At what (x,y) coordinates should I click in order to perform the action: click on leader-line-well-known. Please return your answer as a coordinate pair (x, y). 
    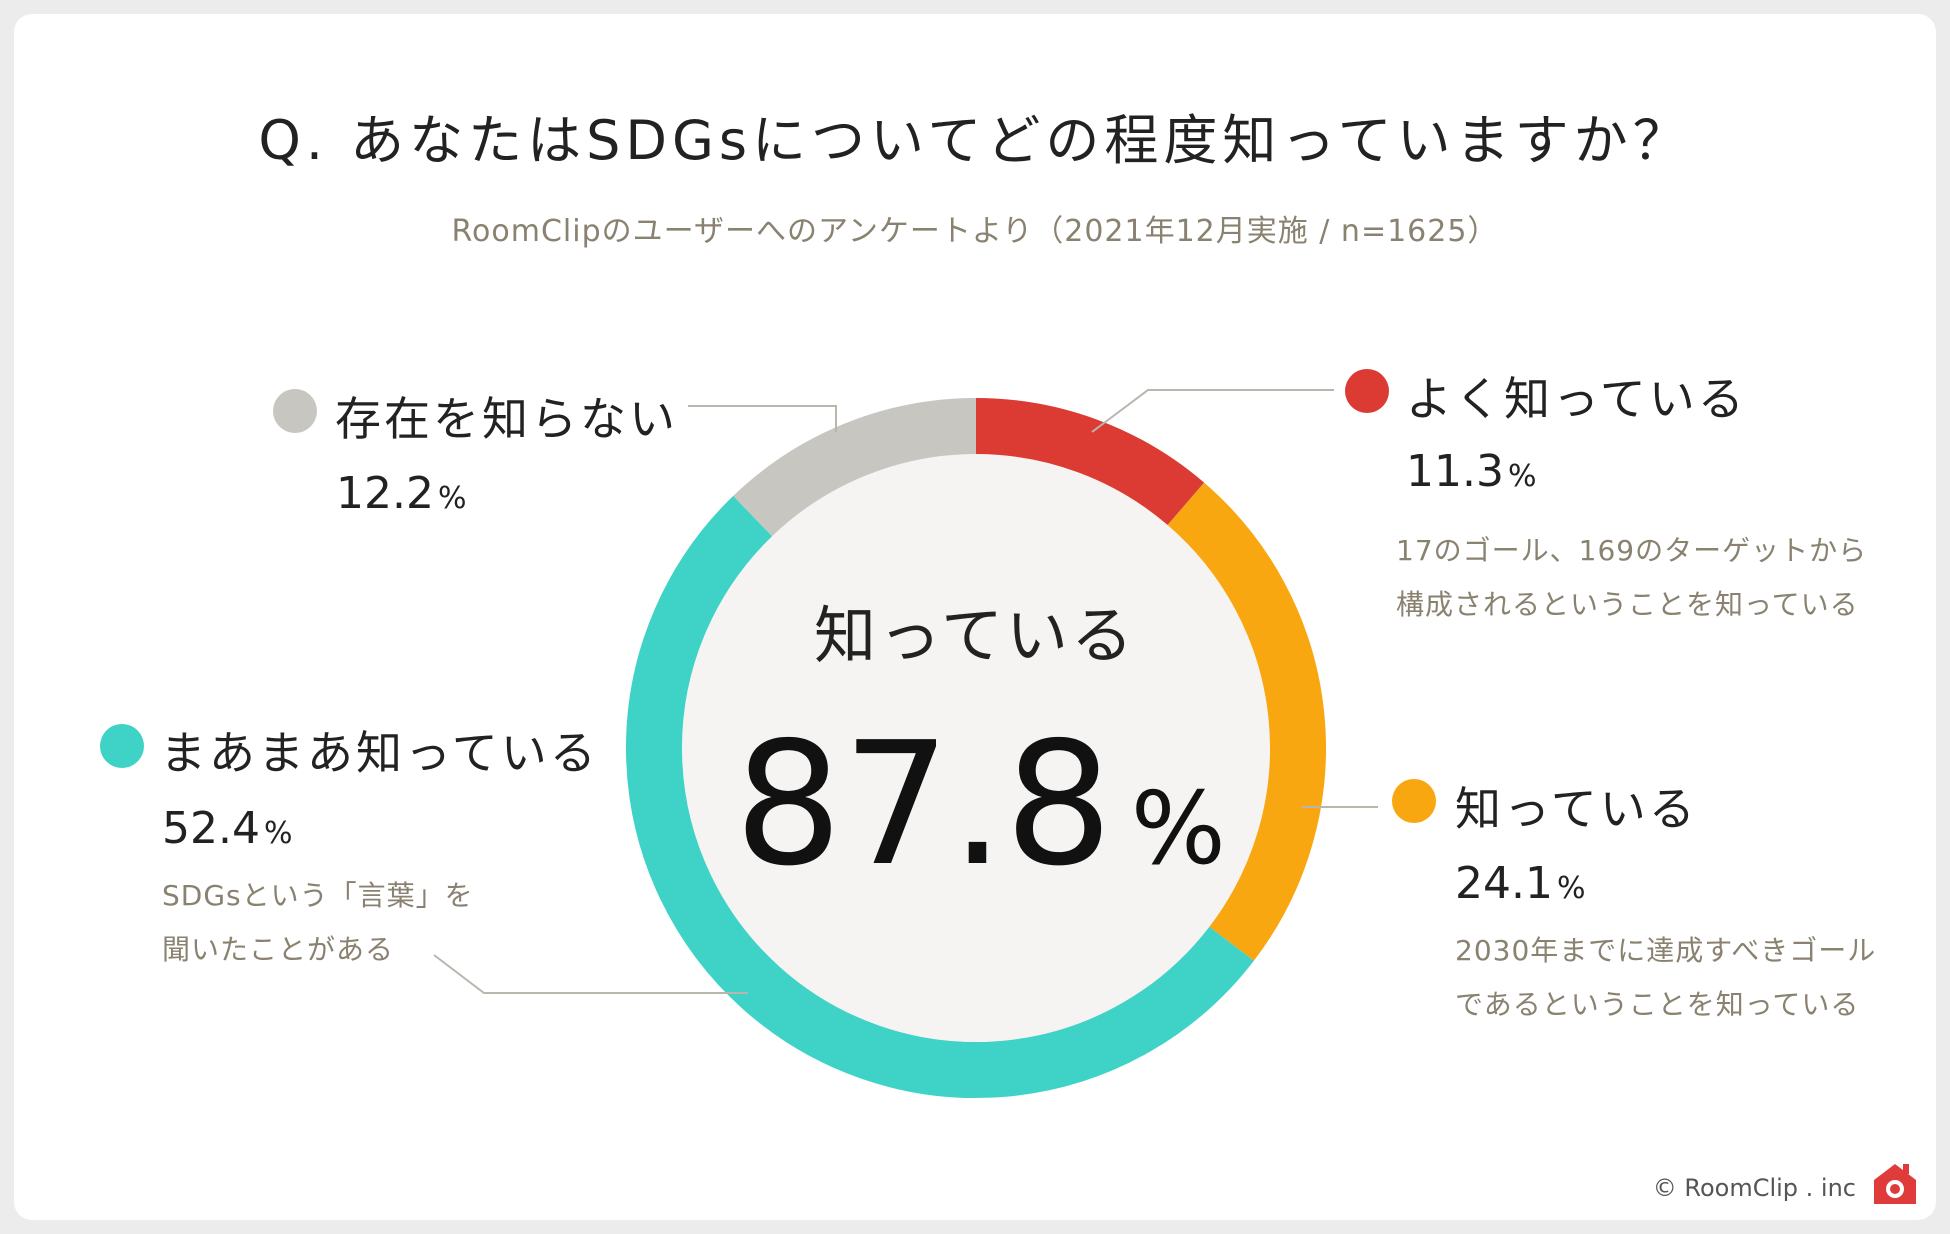
    Looking at the image, I should click on (1212, 411).